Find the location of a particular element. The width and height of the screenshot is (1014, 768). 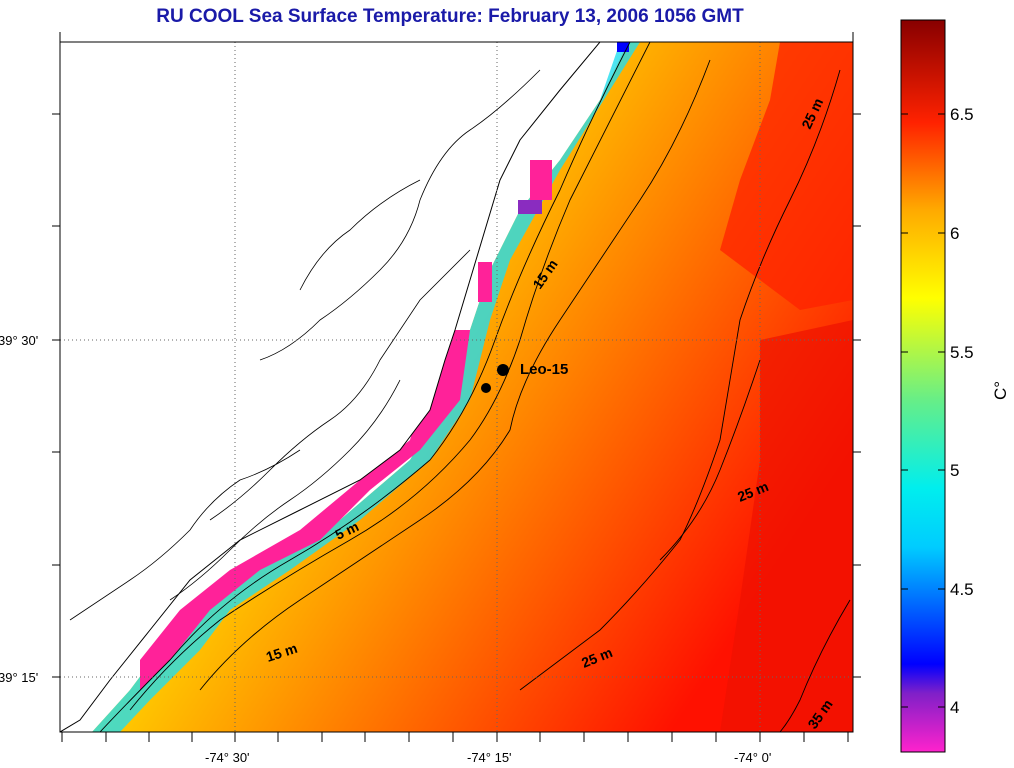

x-tick-label: -74° 15' is located at coordinates (489, 757).